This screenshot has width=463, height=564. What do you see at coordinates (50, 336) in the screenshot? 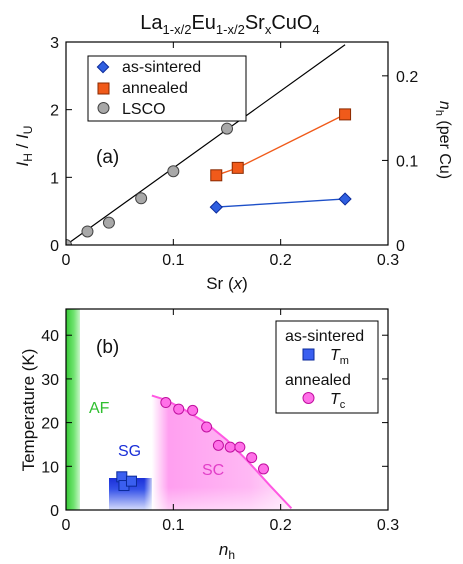
I see `y-tick-label-b: 40` at bounding box center [50, 336].